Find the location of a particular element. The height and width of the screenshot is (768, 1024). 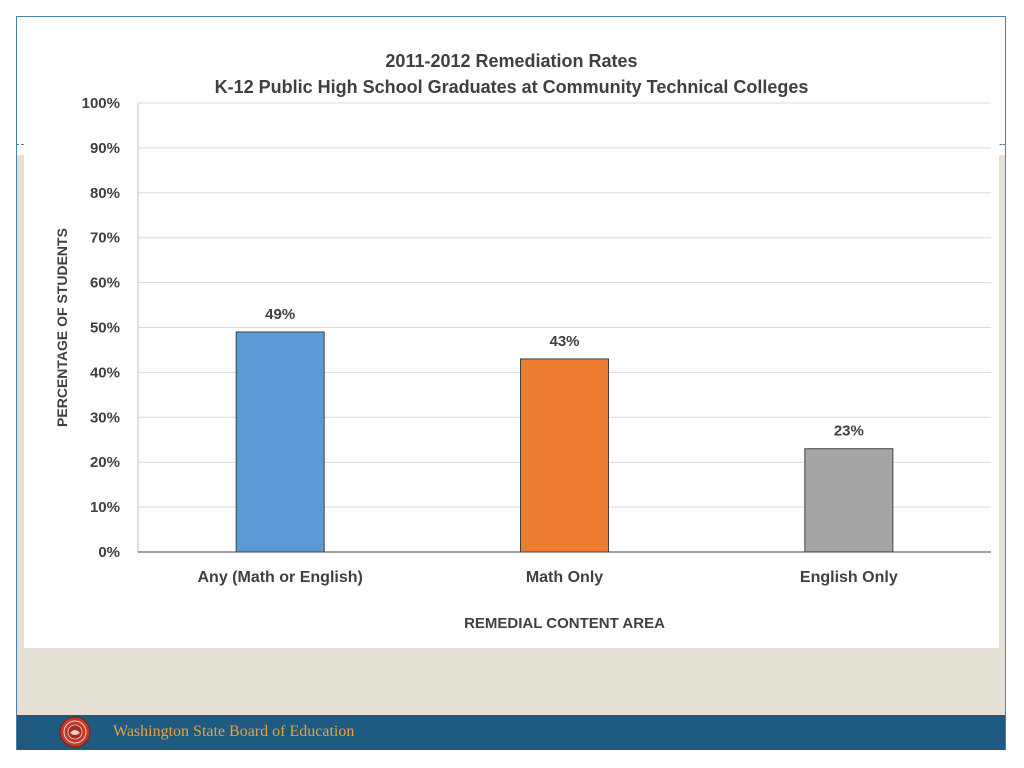

divider-line-left is located at coordinates (20, 144).